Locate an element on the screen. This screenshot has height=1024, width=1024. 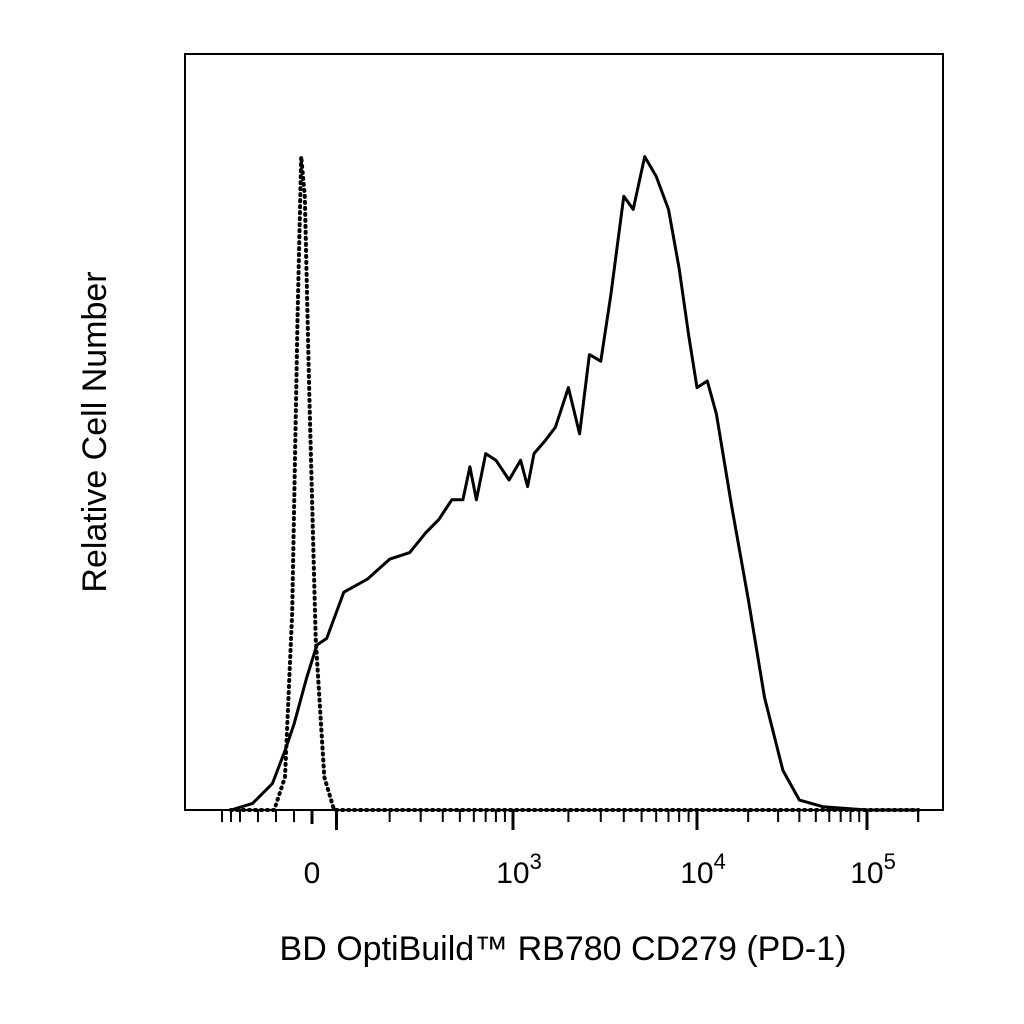
x-tick-label: 10³ is located at coordinates (519, 869).